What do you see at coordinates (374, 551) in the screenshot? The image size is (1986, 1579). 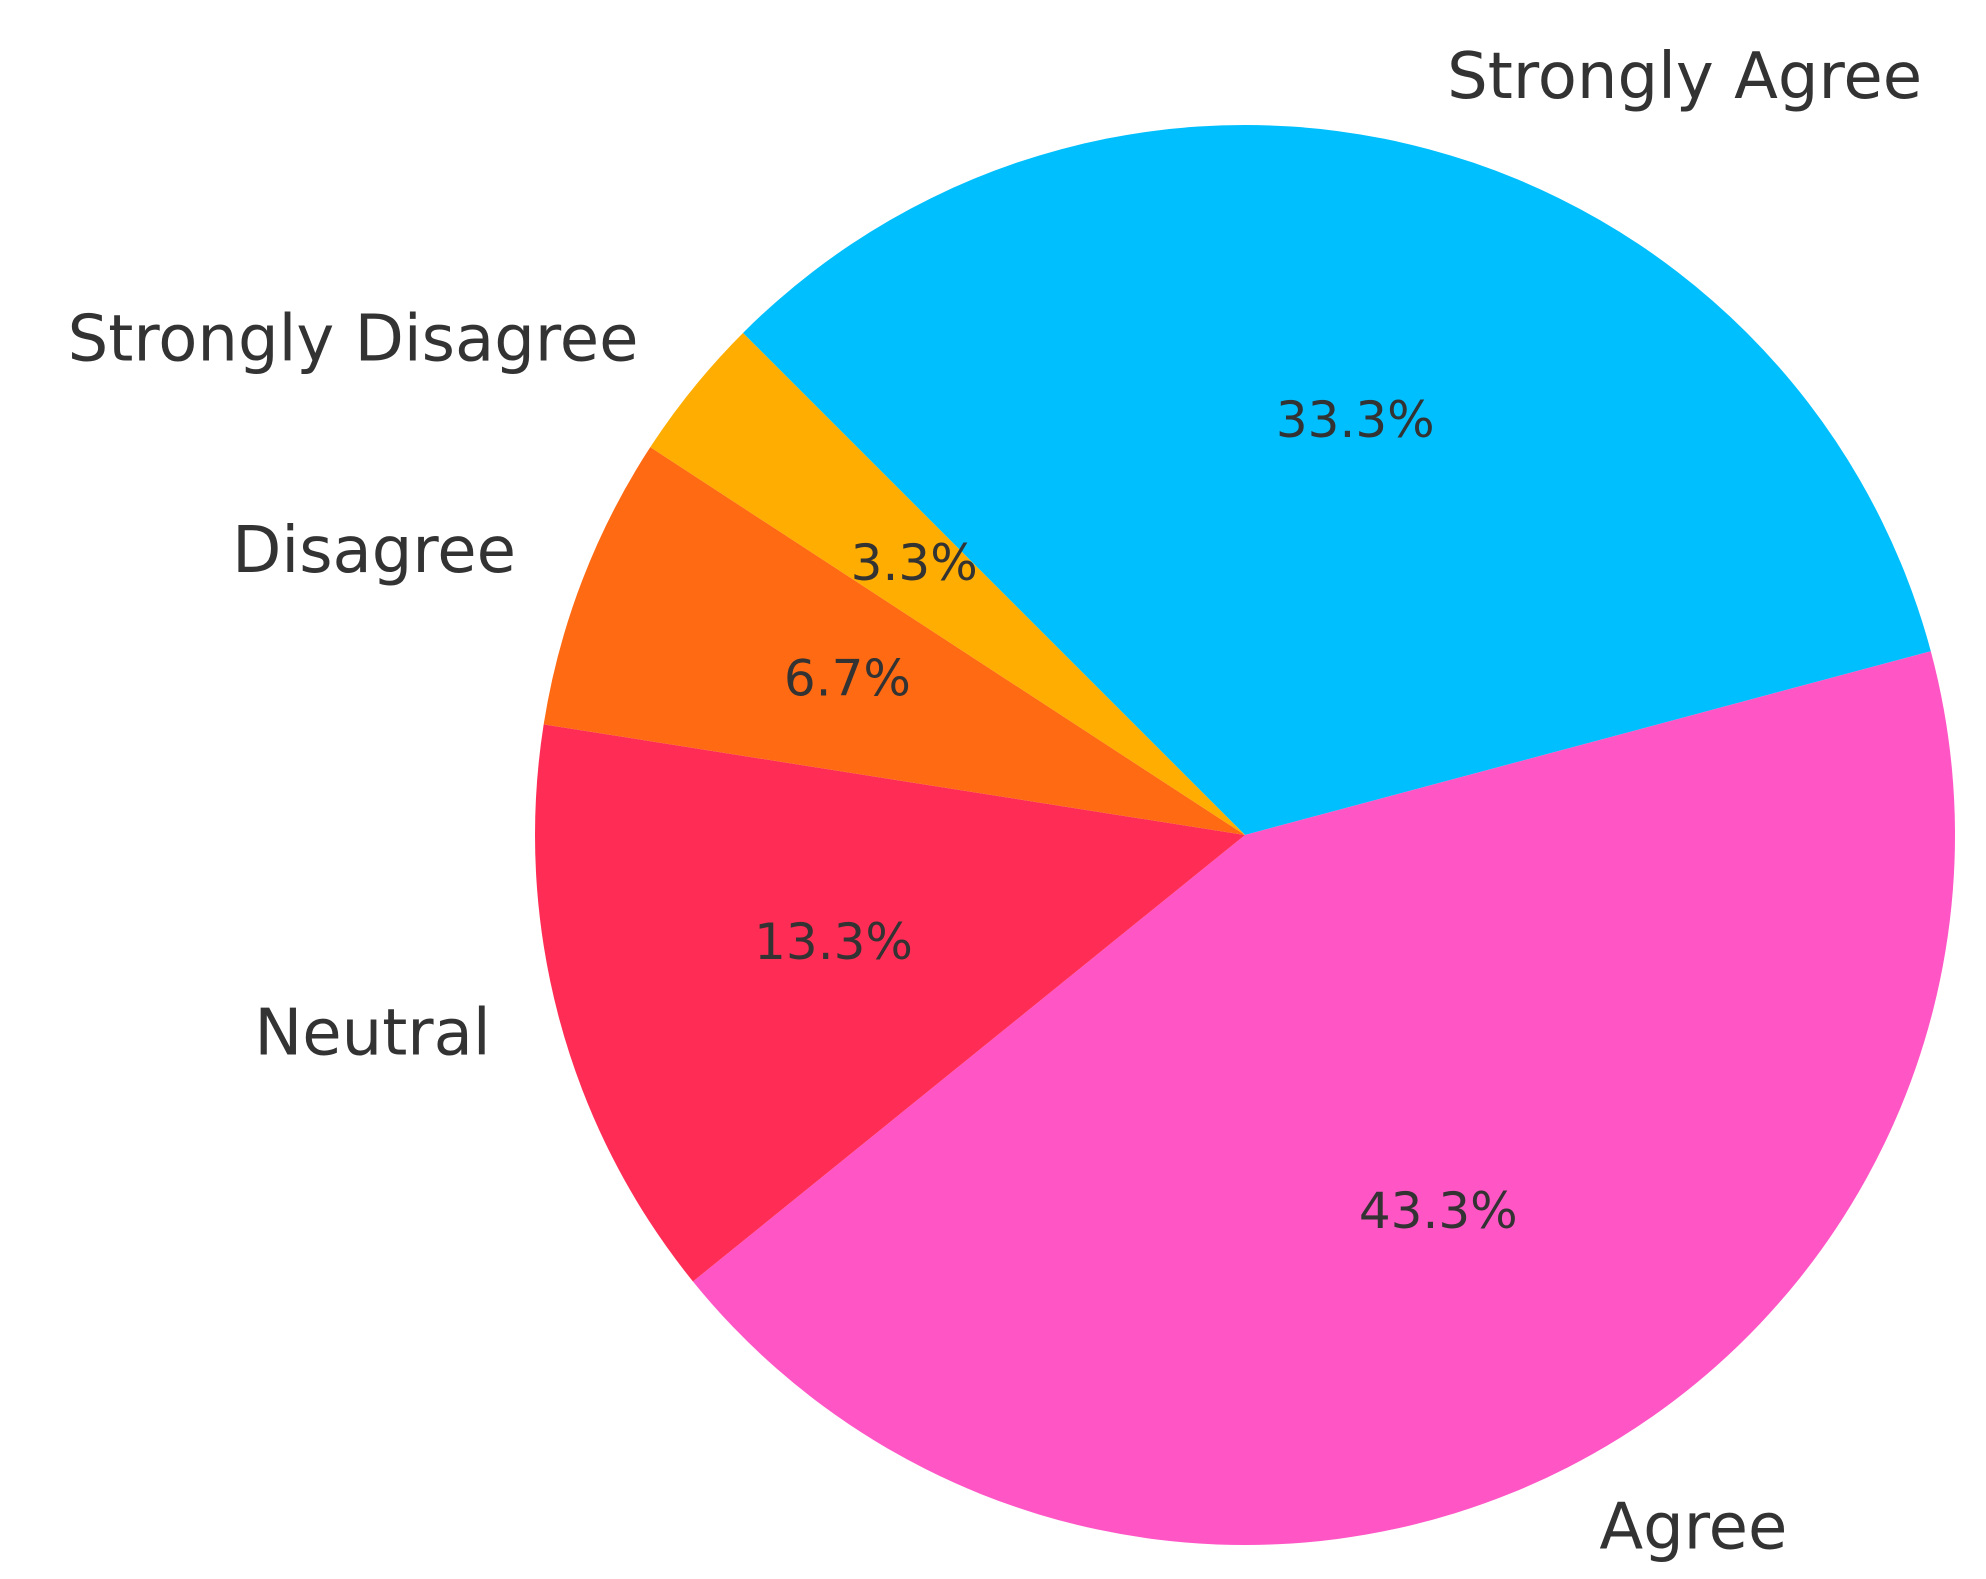 I see `category-label-disagree: Disagree` at bounding box center [374, 551].